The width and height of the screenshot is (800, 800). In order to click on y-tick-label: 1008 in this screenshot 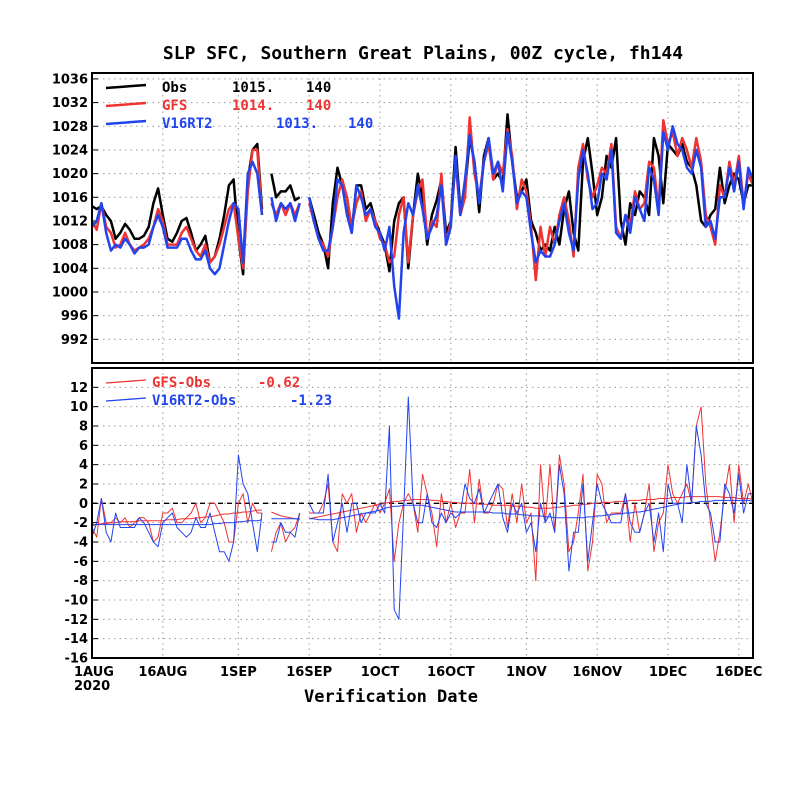, I will do `click(70, 245)`.